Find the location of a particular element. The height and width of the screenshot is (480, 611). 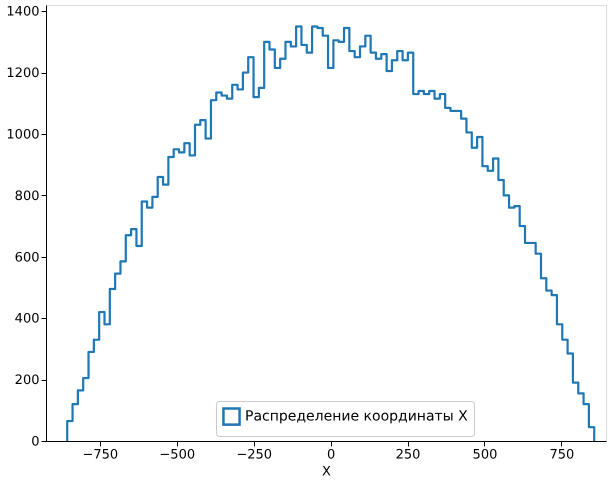

y-tick-label: 0 is located at coordinates (35, 442).